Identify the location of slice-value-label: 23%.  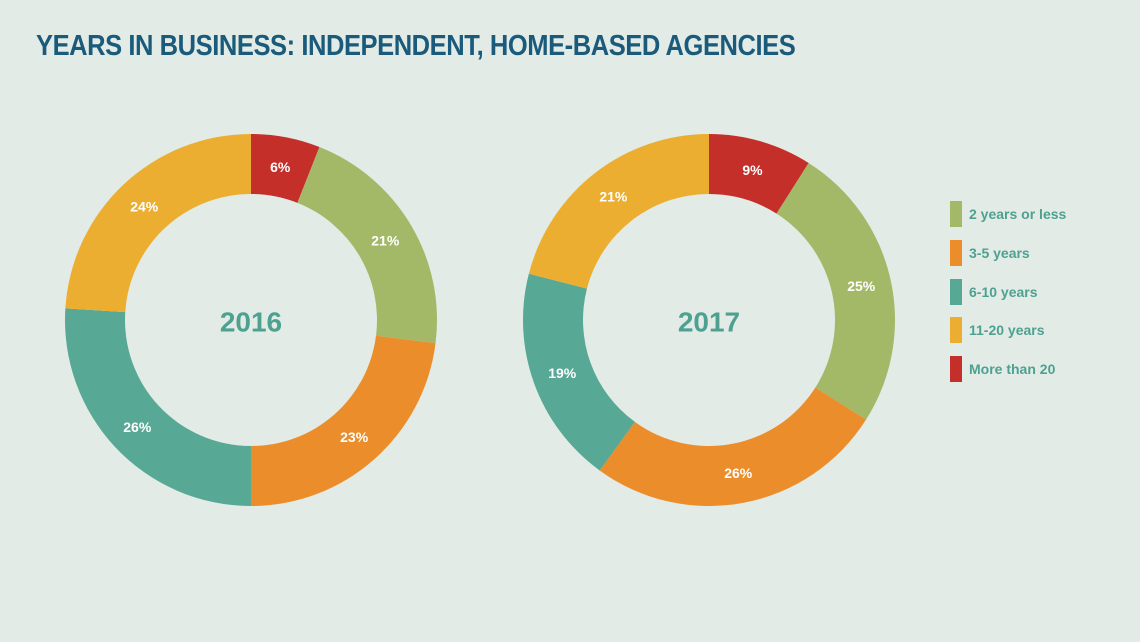
(354, 437).